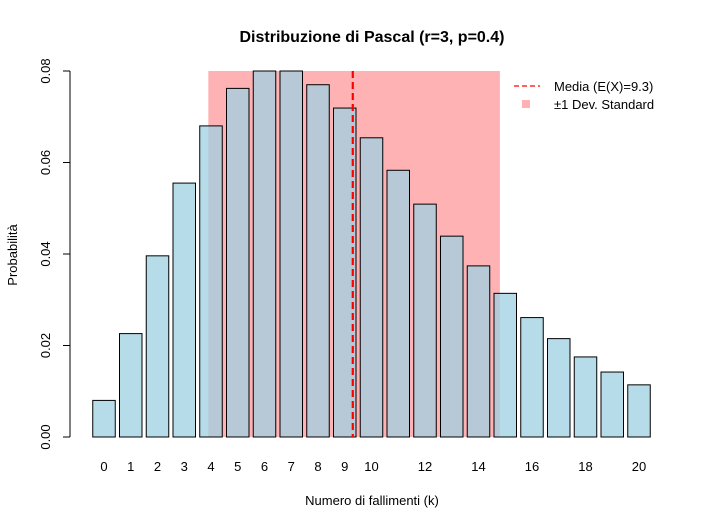  Describe the element at coordinates (603, 86) in the screenshot. I see `legend-mean-label: Media (E(X)=9.3)` at that location.